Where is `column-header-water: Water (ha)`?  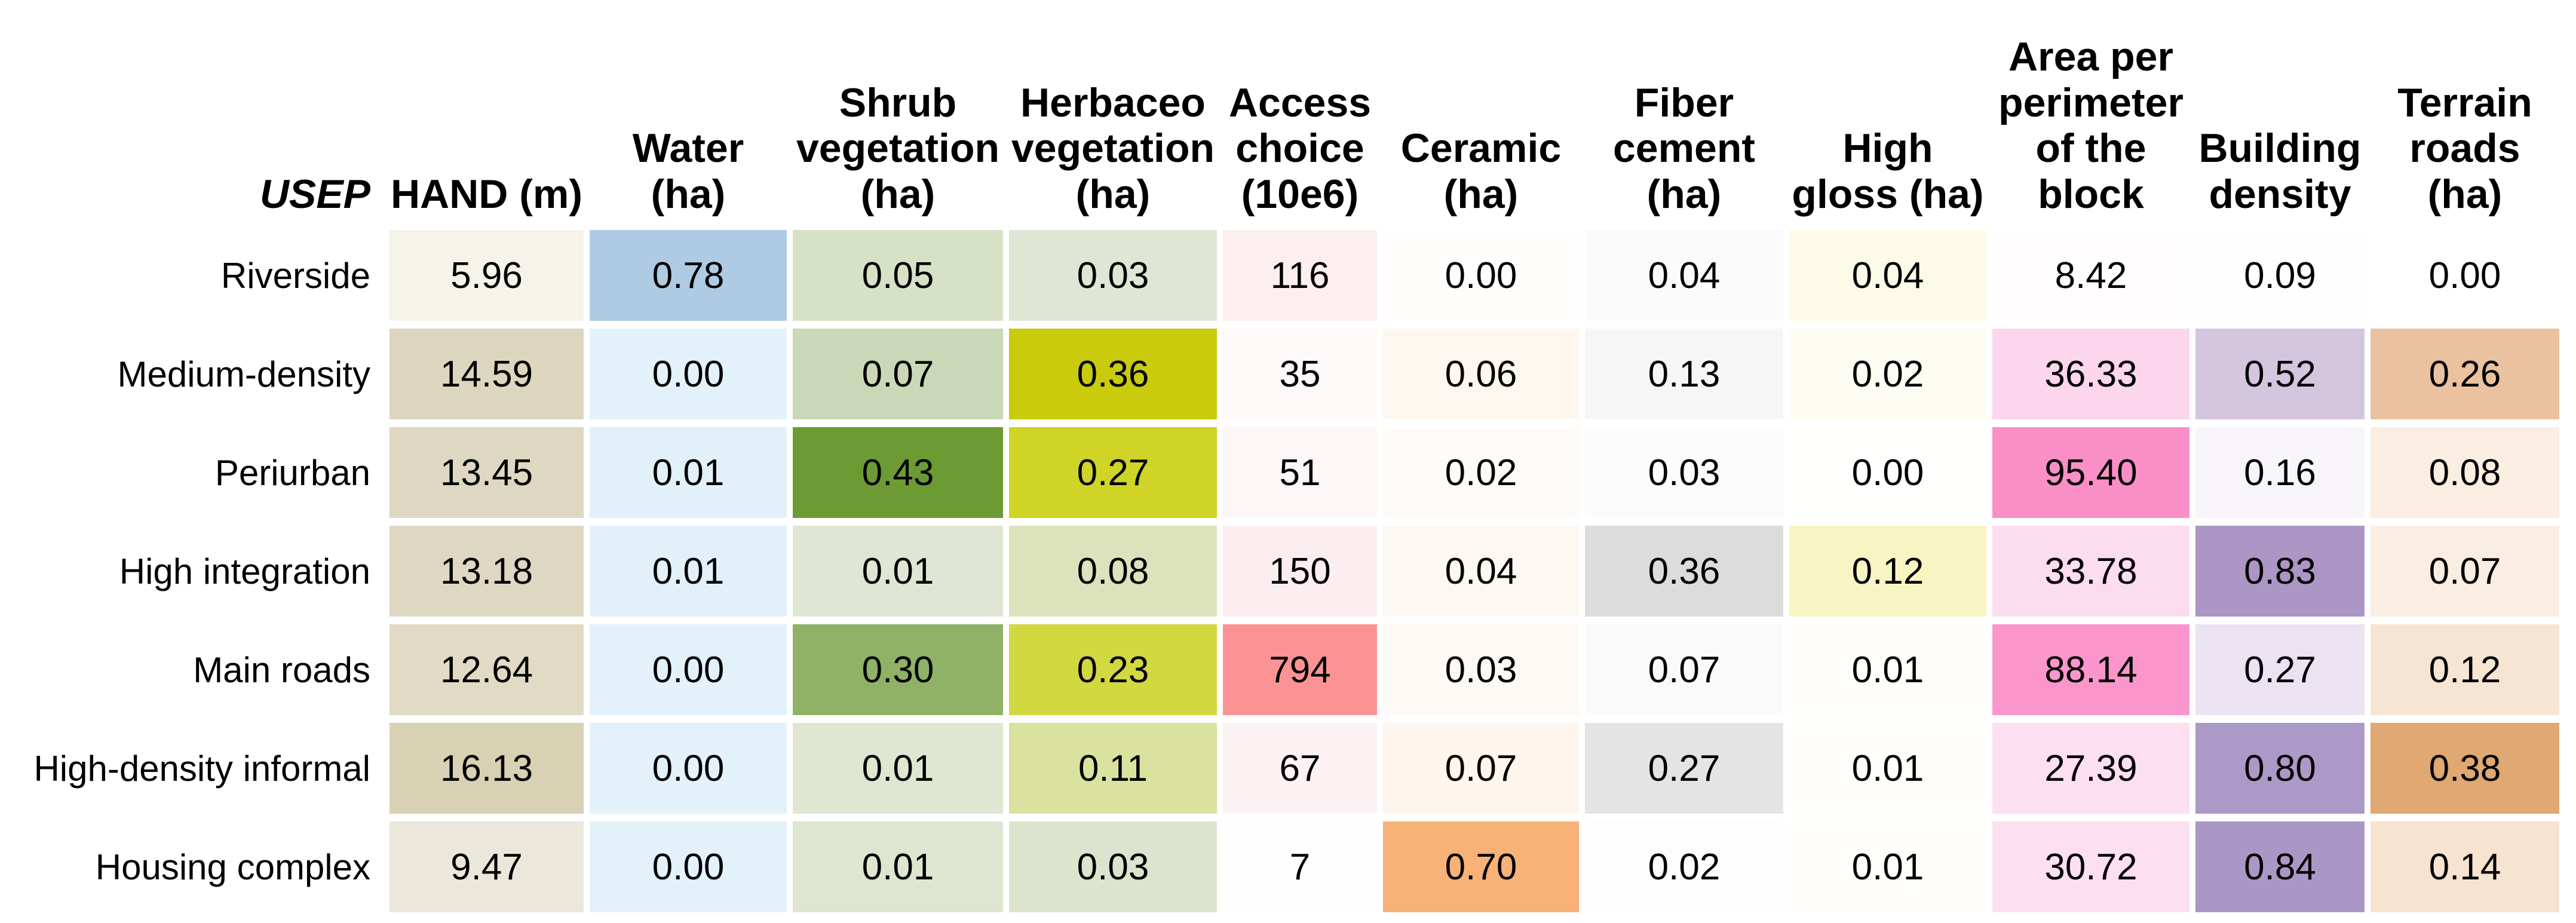
column-header-water: Water (ha) is located at coordinates (688, 171).